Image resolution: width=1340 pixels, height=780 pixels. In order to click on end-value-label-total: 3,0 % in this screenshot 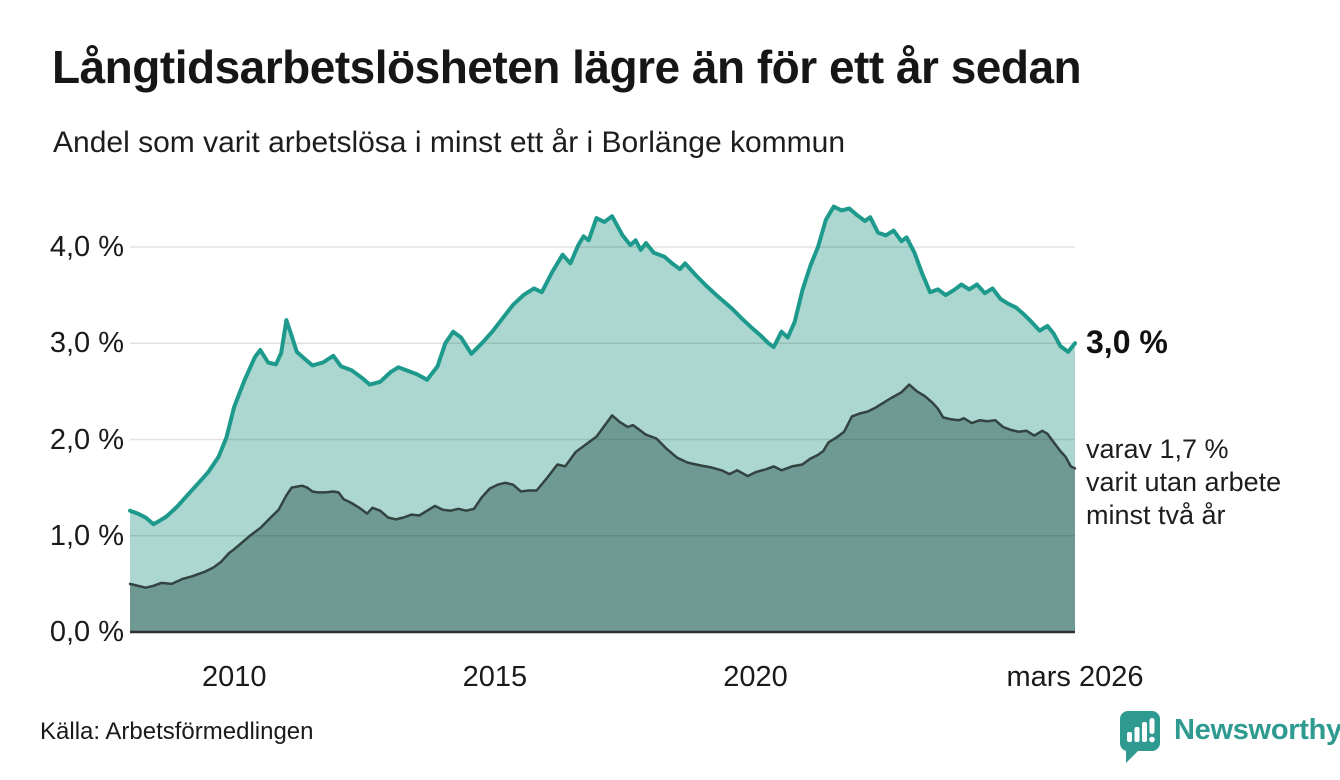, I will do `click(1127, 342)`.